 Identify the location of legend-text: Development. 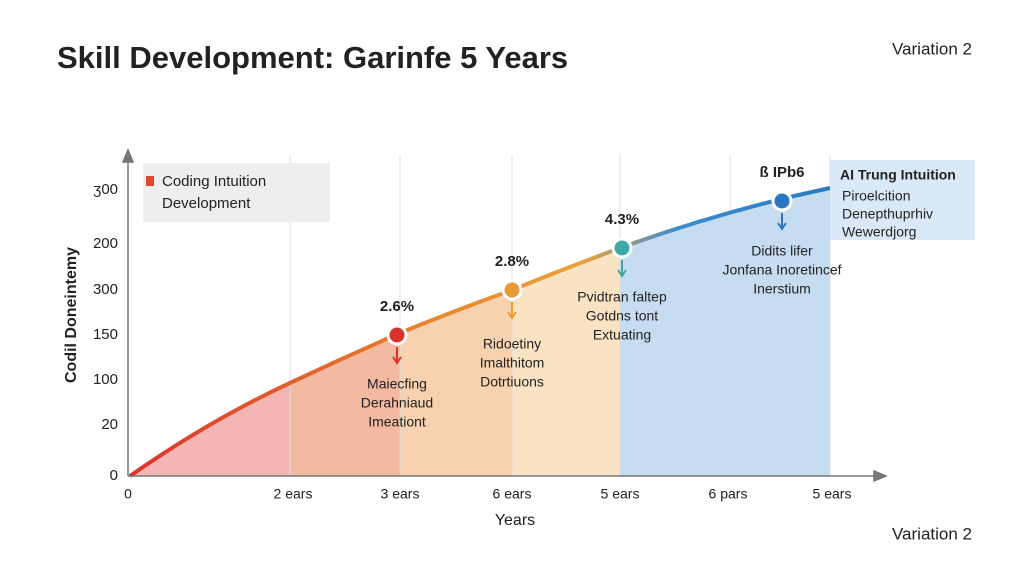
(206, 203).